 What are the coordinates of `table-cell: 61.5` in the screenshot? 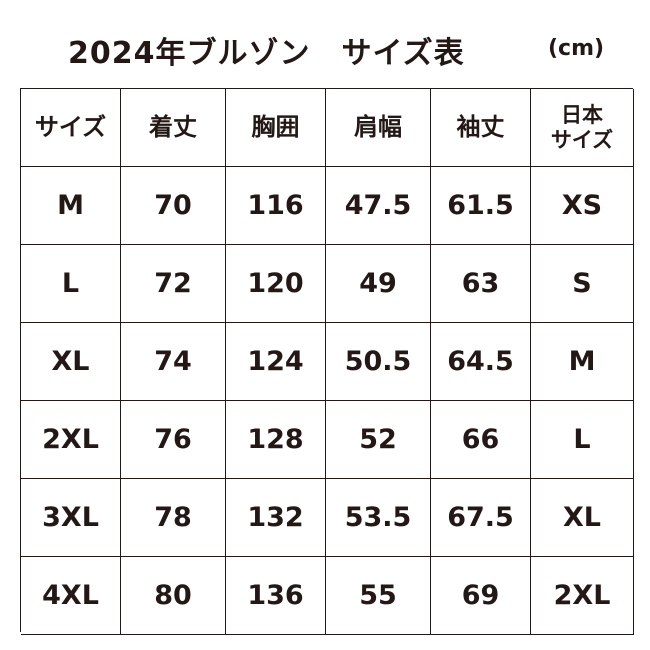 It's located at (481, 206).